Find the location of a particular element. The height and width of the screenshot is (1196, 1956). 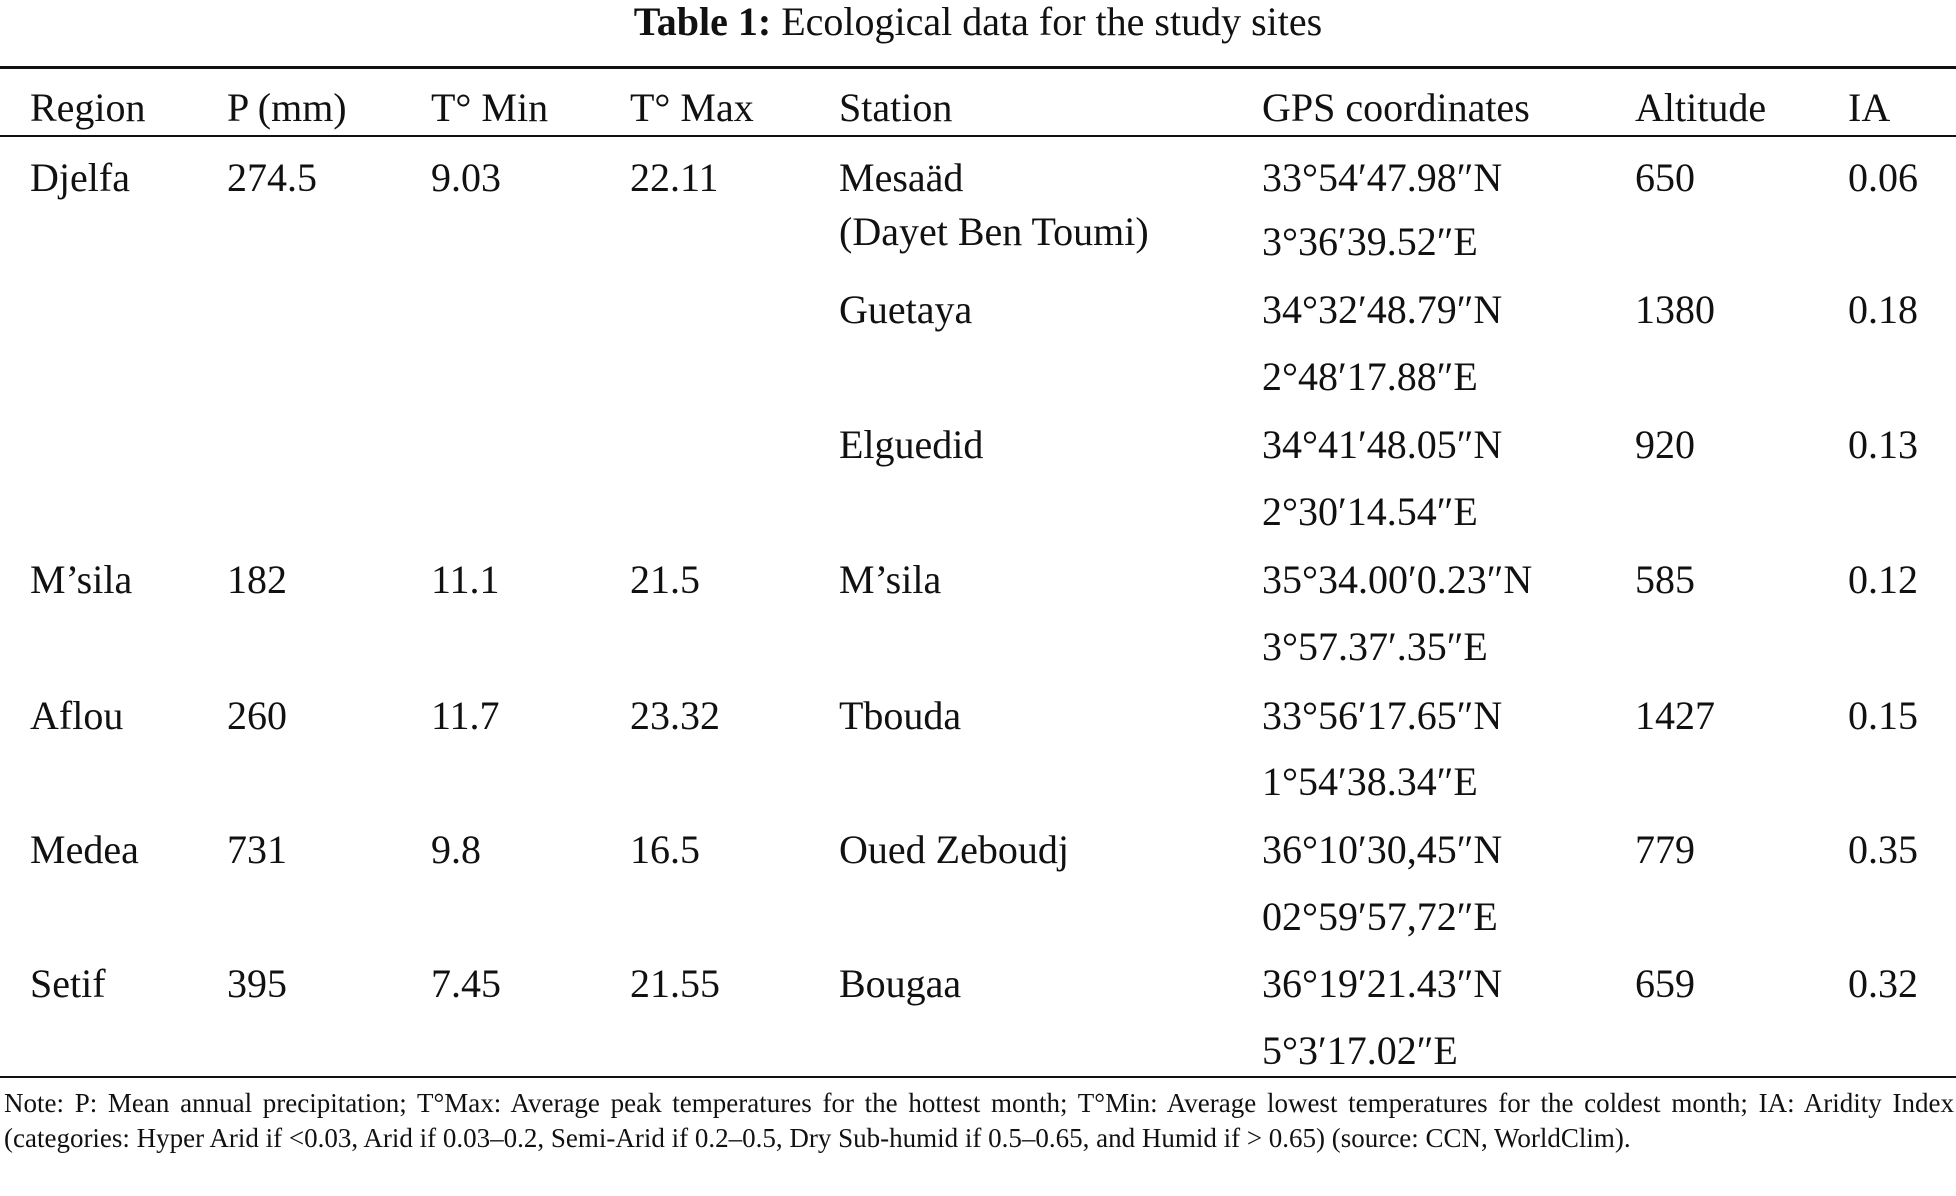

cell-ia: 0.12 is located at coordinates (1883, 579).